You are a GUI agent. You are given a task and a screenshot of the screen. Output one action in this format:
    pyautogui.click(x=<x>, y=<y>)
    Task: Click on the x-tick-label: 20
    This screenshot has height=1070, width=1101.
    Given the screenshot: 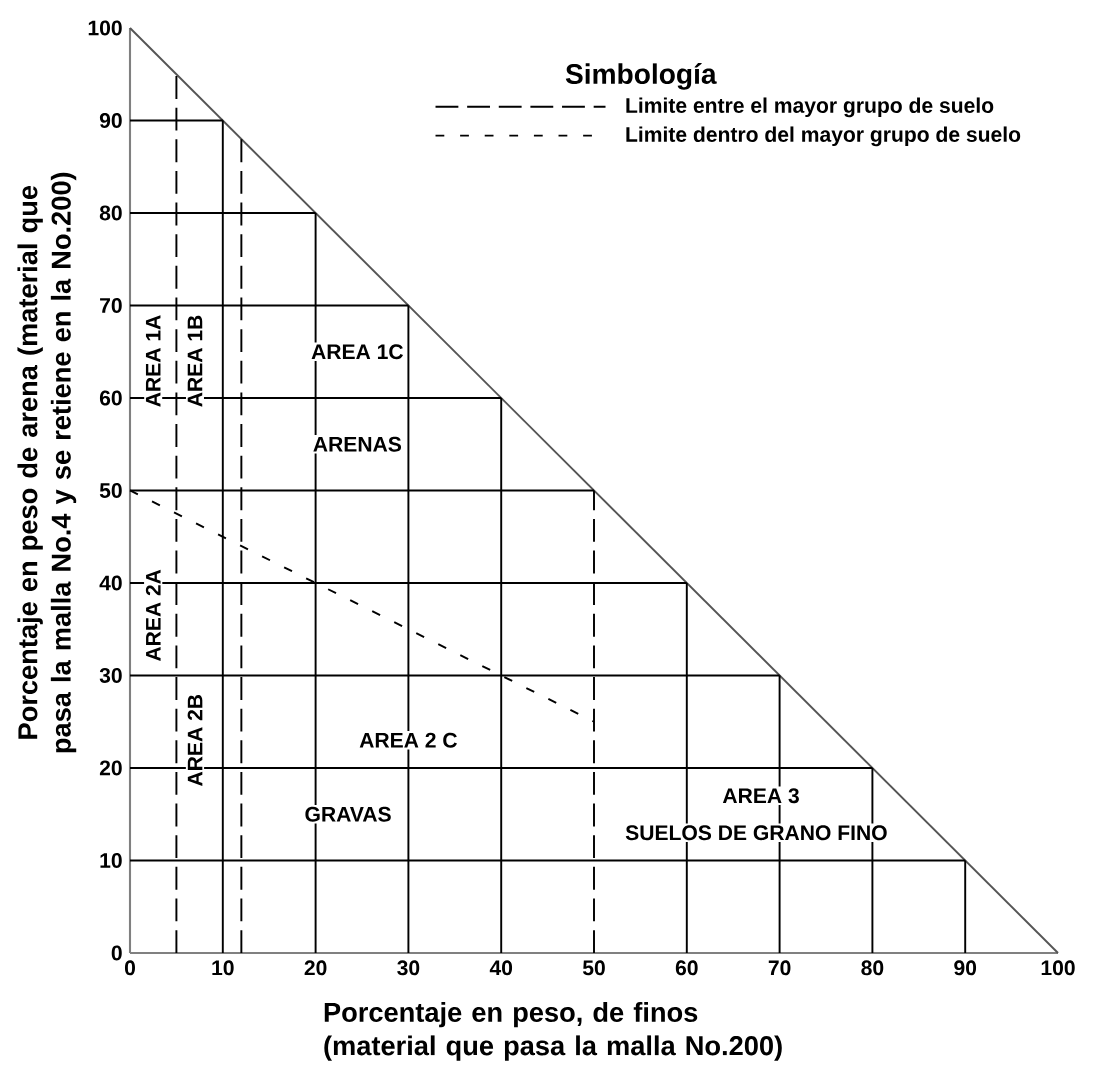 What is the action you would take?
    pyautogui.click(x=315, y=968)
    